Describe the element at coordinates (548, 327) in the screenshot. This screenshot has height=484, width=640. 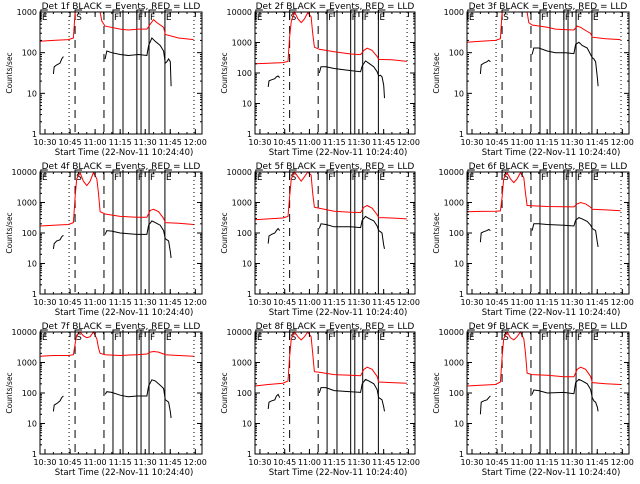
I see `panel-title: Det 9f BLACK = Events, RED = LLD` at that location.